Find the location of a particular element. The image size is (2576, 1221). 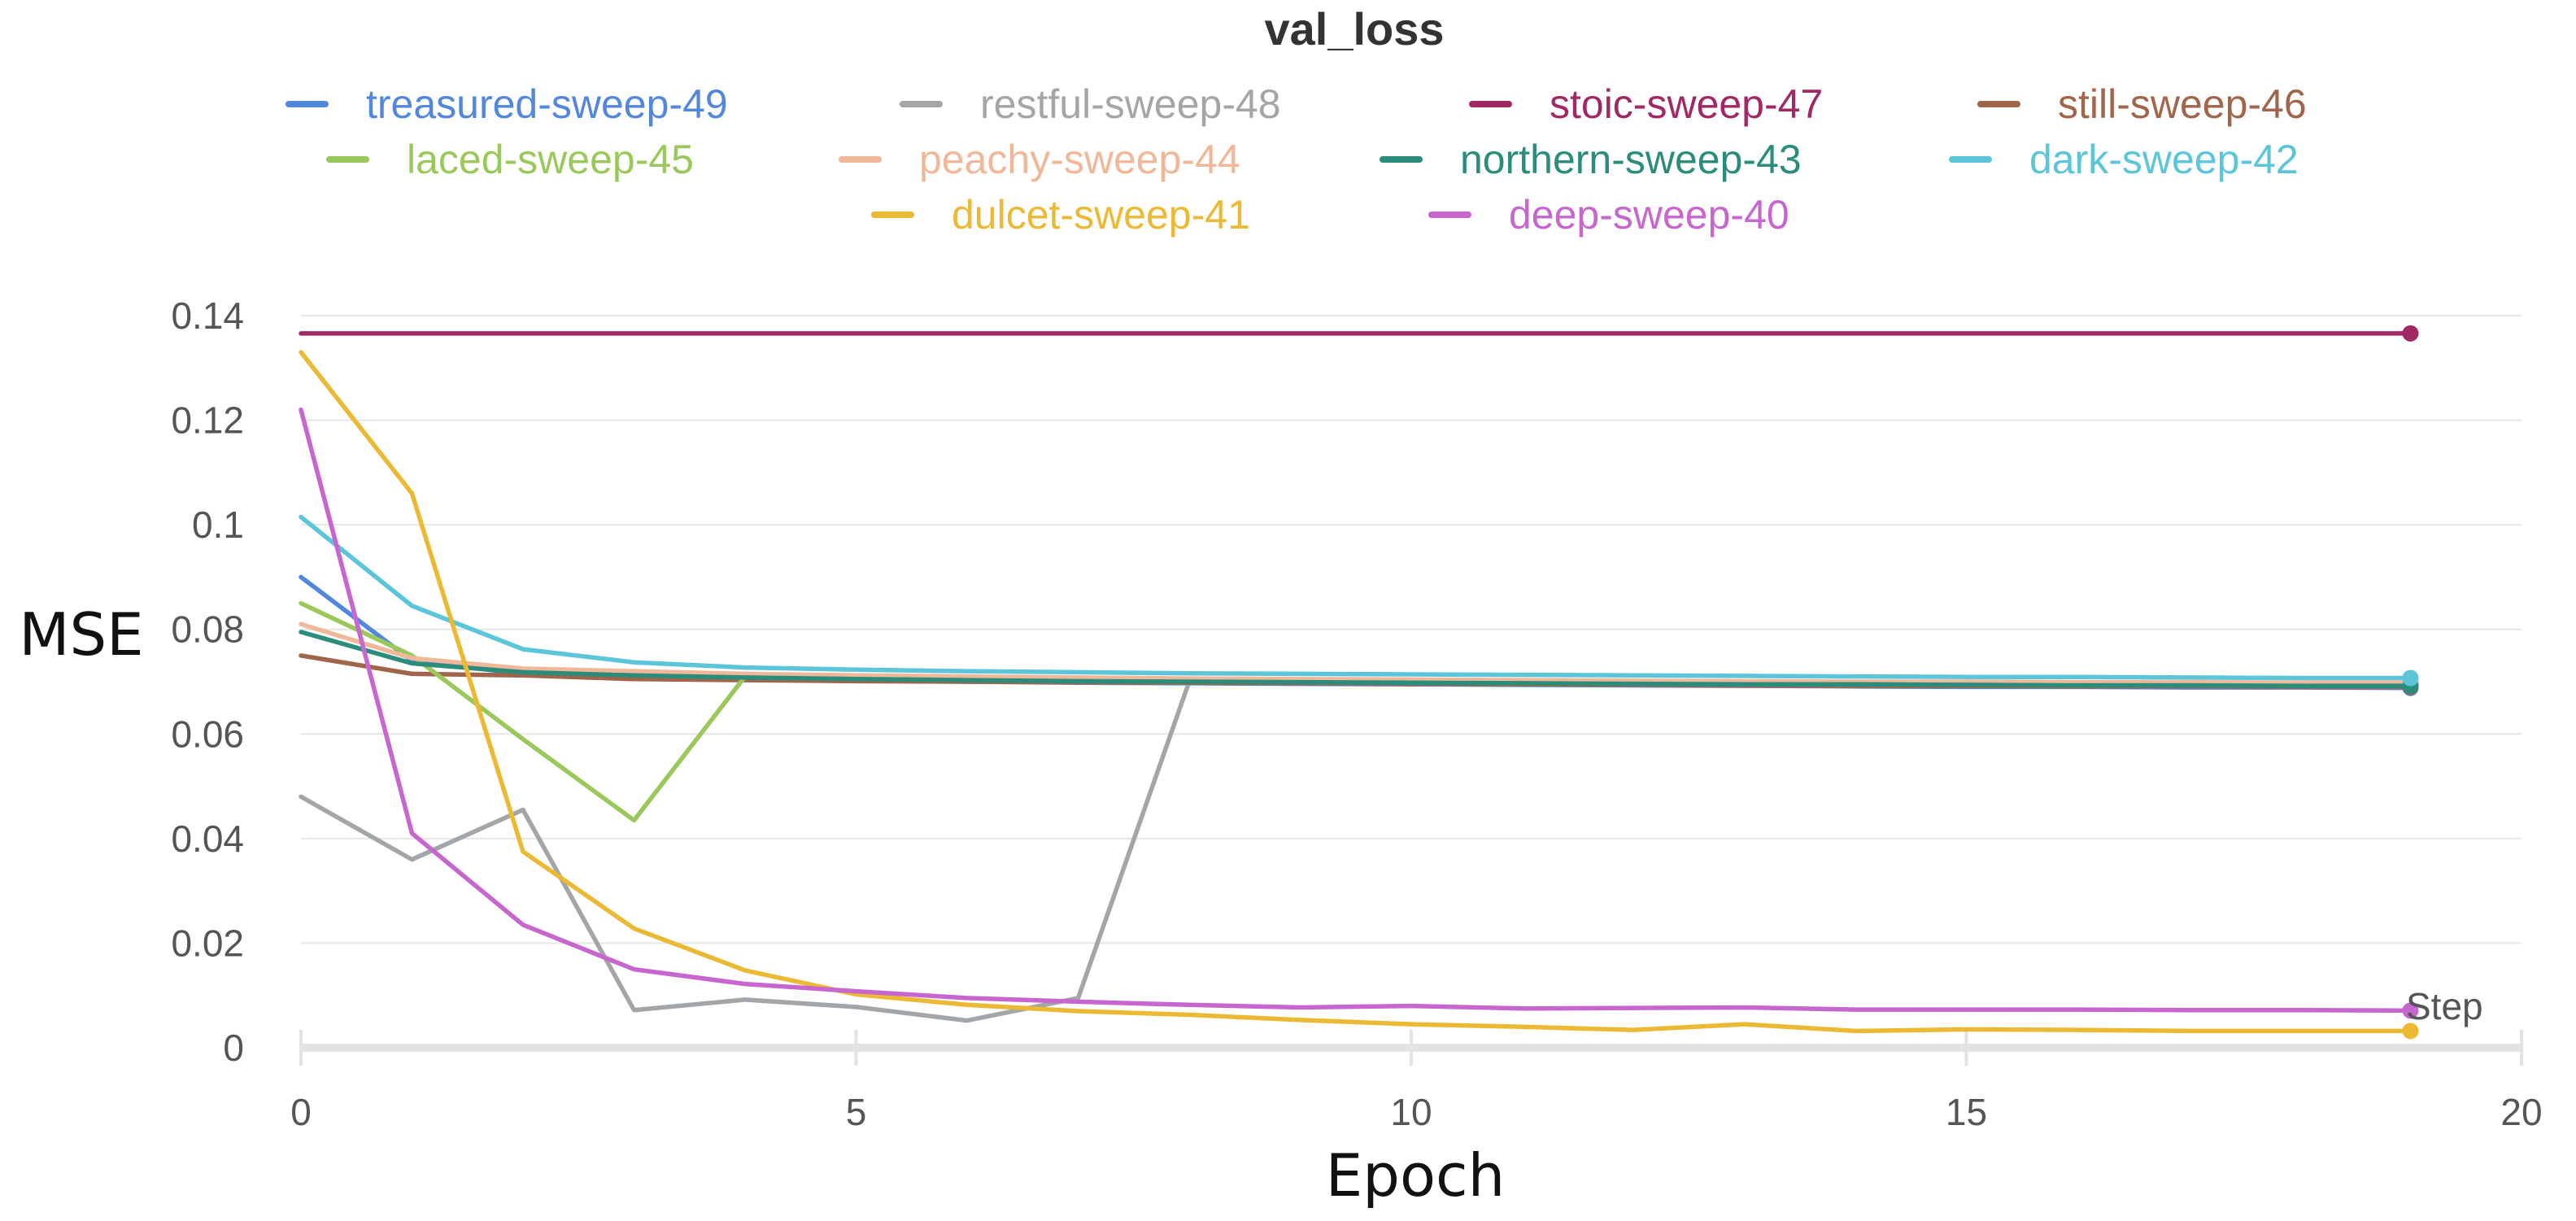

y-tick-label: 0.06 is located at coordinates (207, 734).